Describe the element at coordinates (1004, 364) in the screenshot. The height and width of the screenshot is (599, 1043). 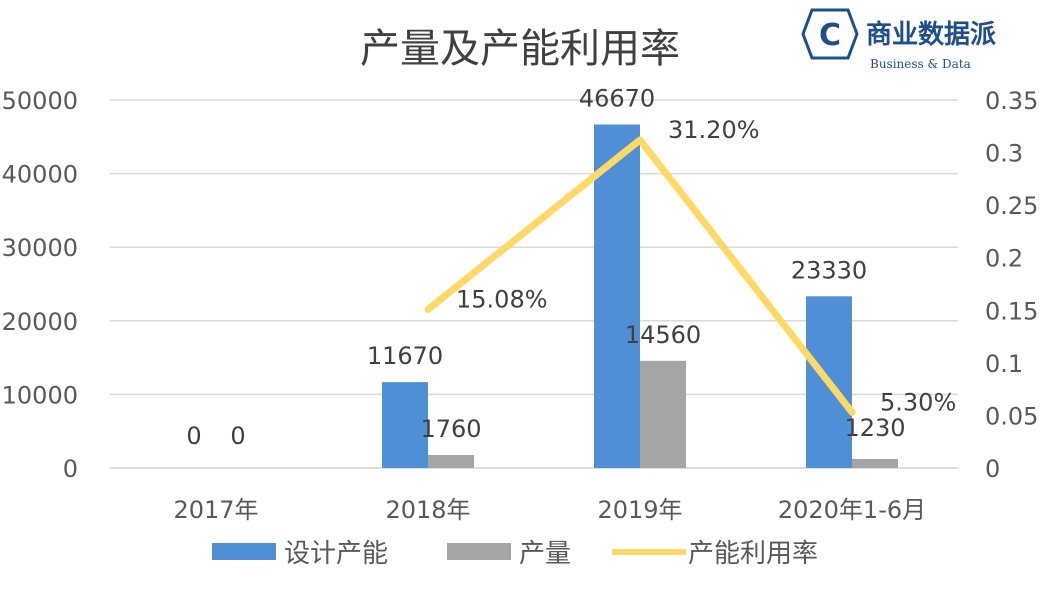
I see `right-tick-label: 0.1` at that location.